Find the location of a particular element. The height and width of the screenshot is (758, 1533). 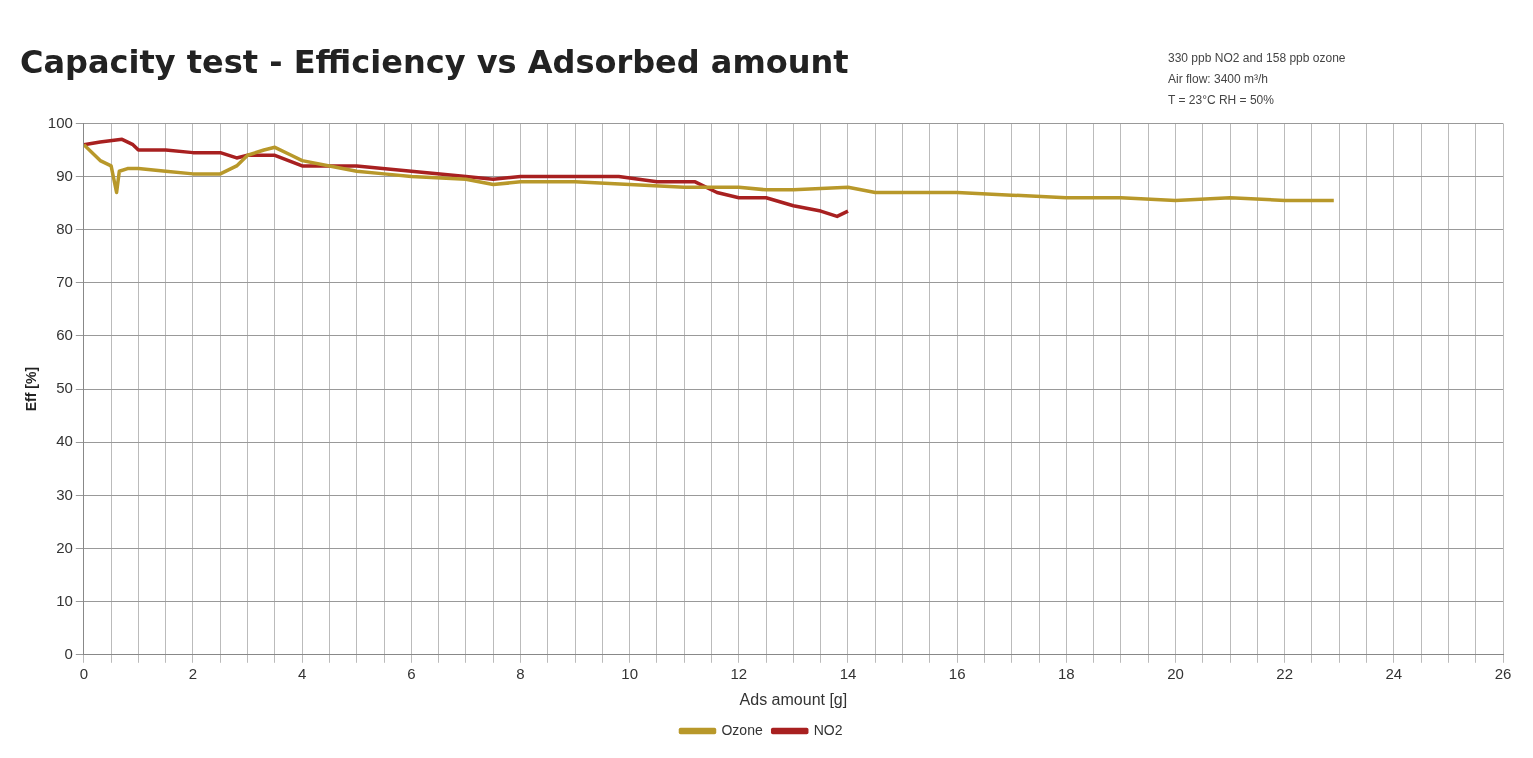

text: T = 23°C RH = 50% is located at coordinates (1221, 100).